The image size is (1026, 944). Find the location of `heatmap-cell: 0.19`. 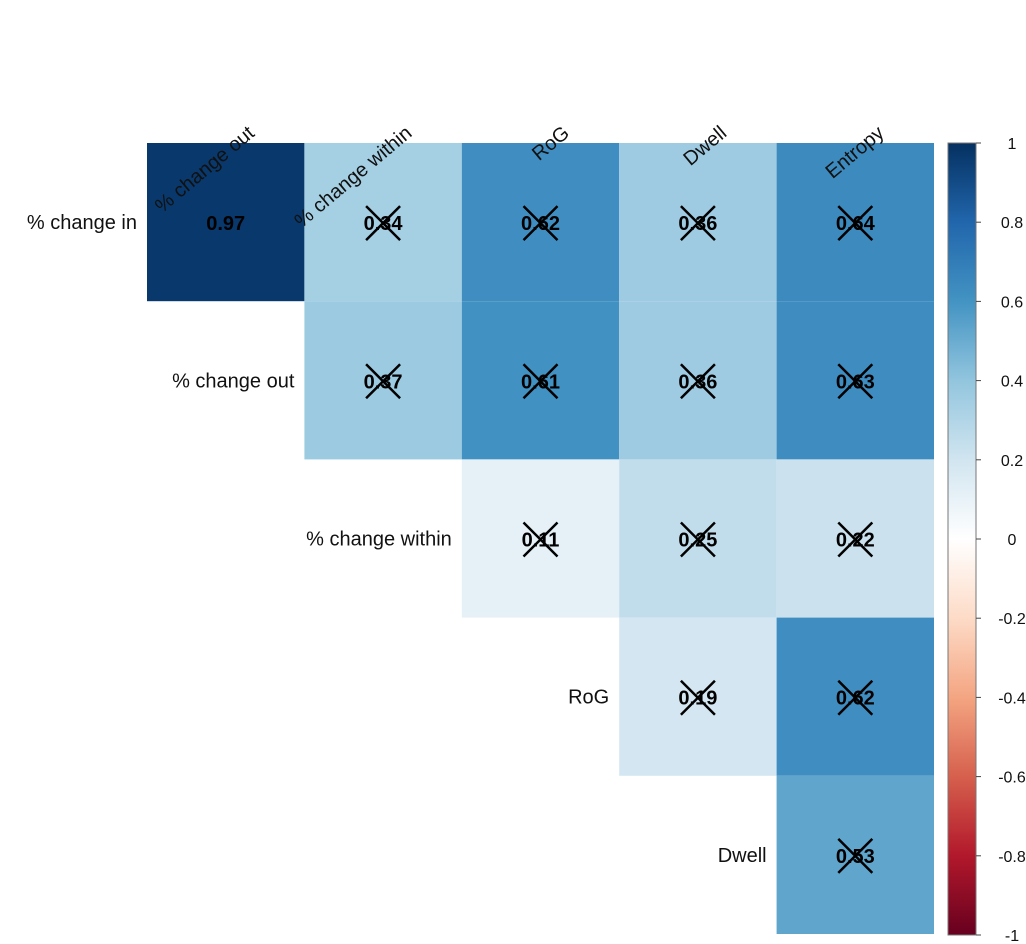

heatmap-cell: 0.19 is located at coordinates (698, 696).